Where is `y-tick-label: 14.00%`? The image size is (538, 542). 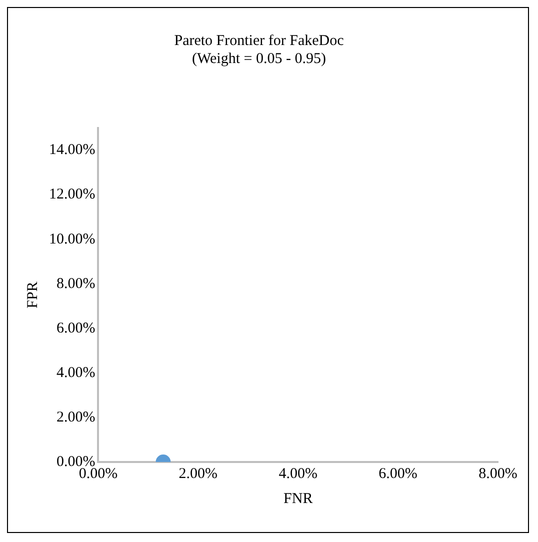
y-tick-label: 14.00% is located at coordinates (72, 150).